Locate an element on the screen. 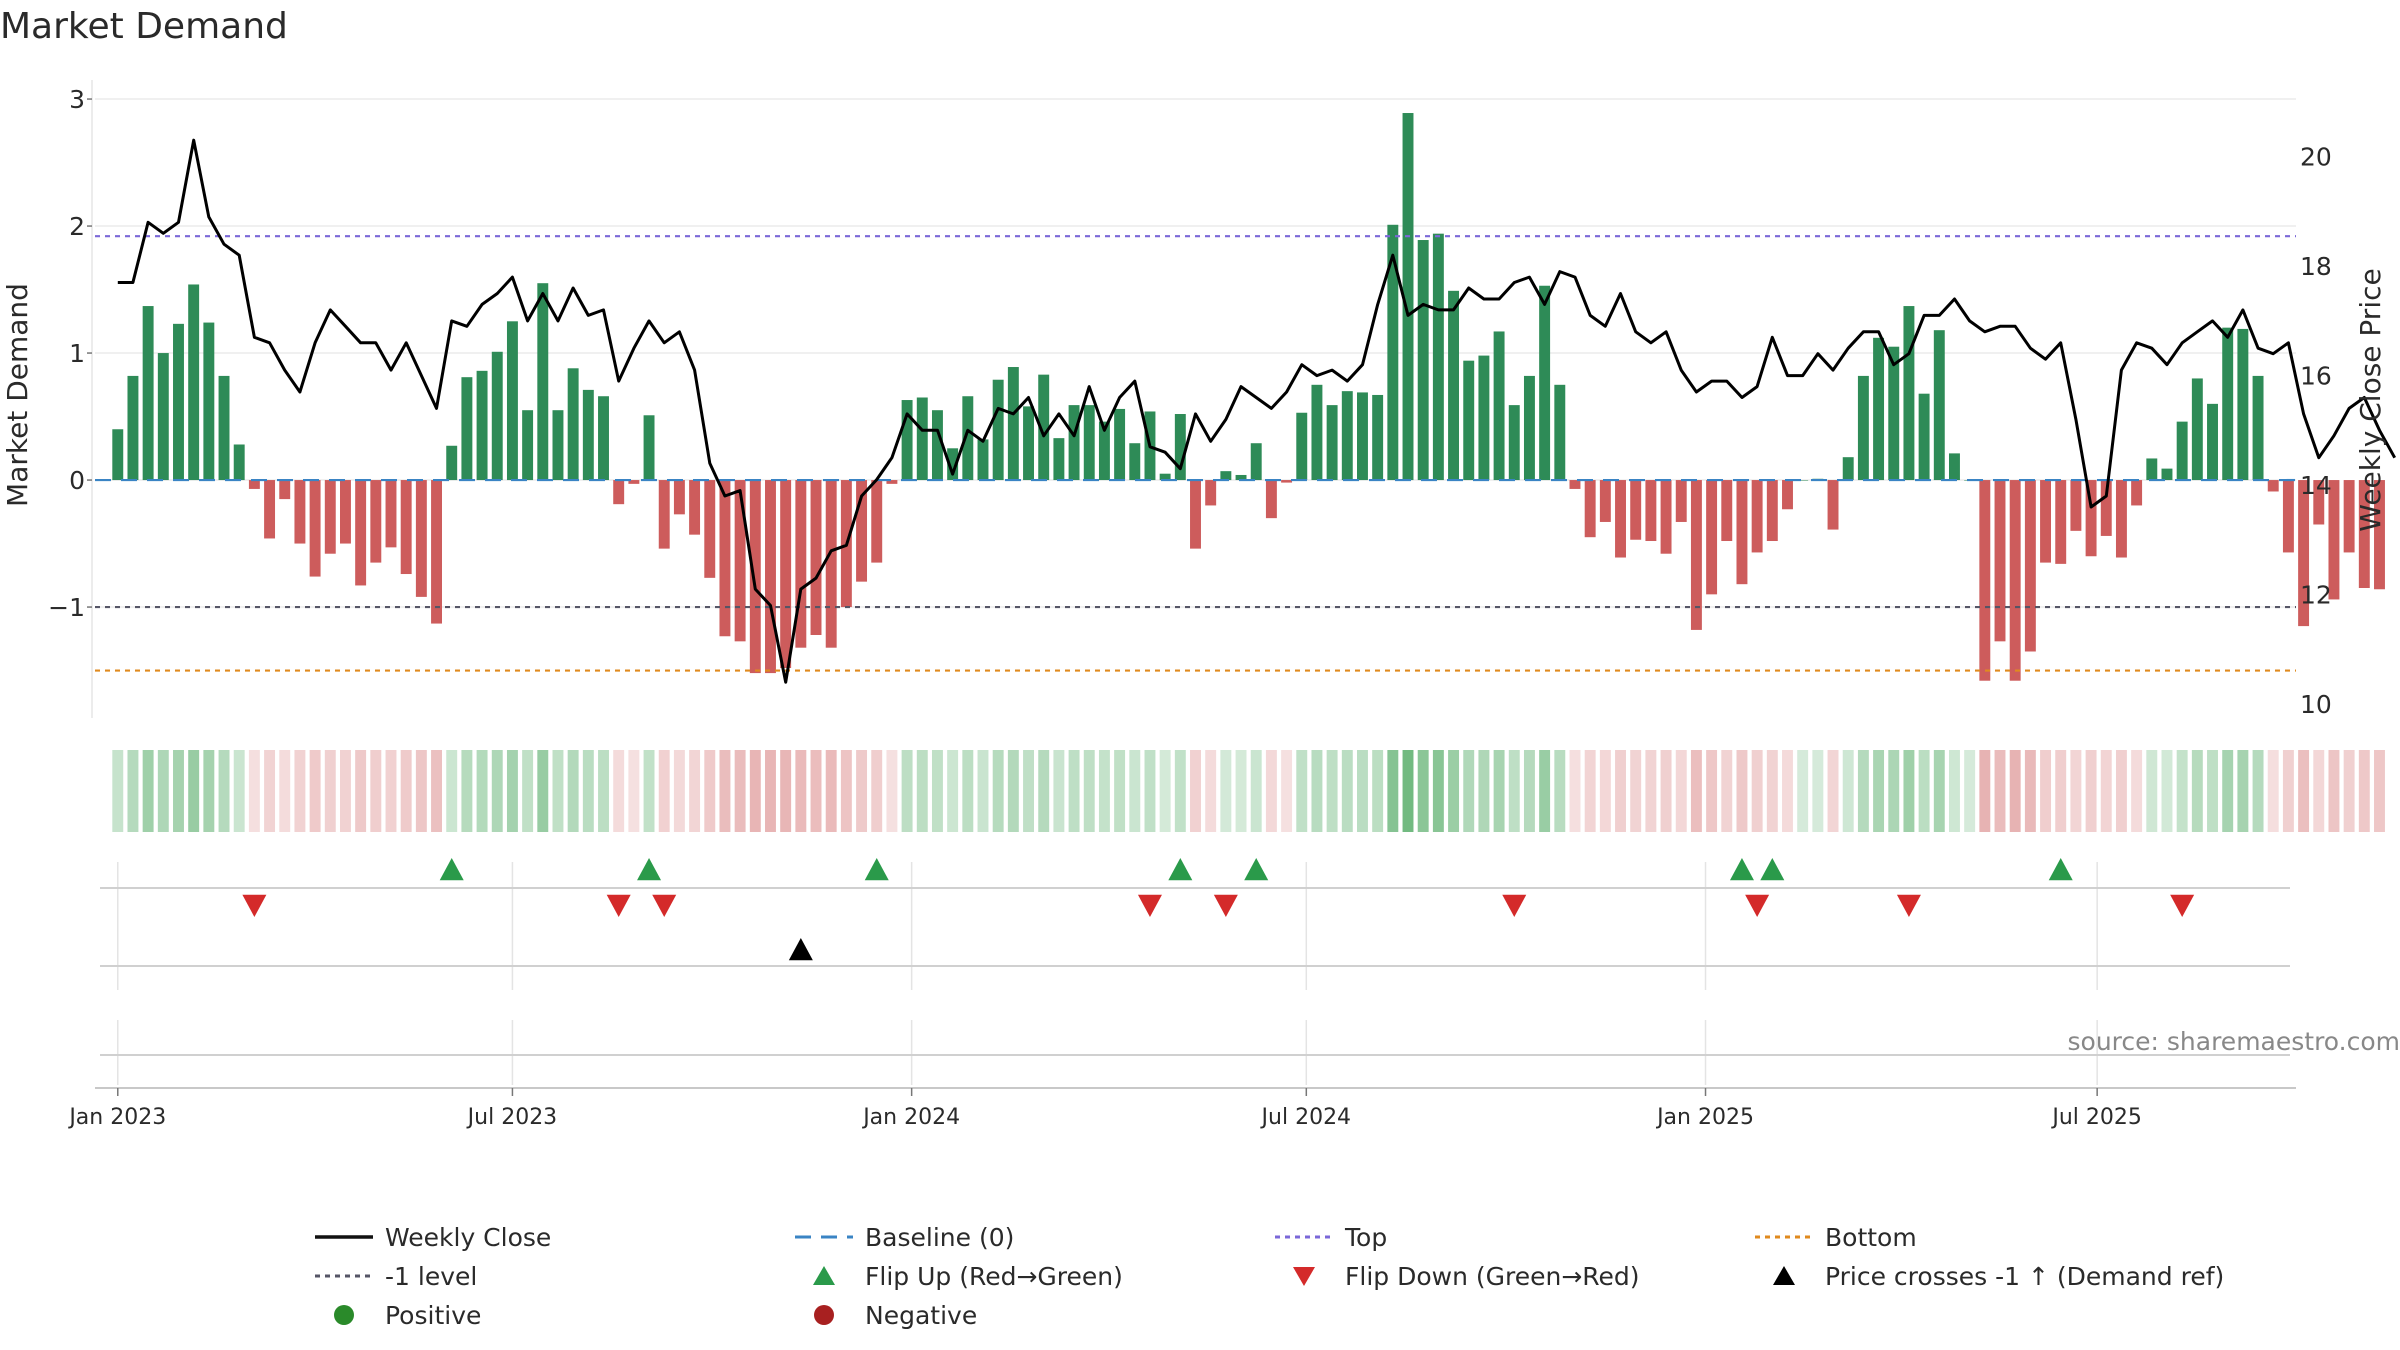  y-right-tick-label: 16 is located at coordinates (2316, 376).